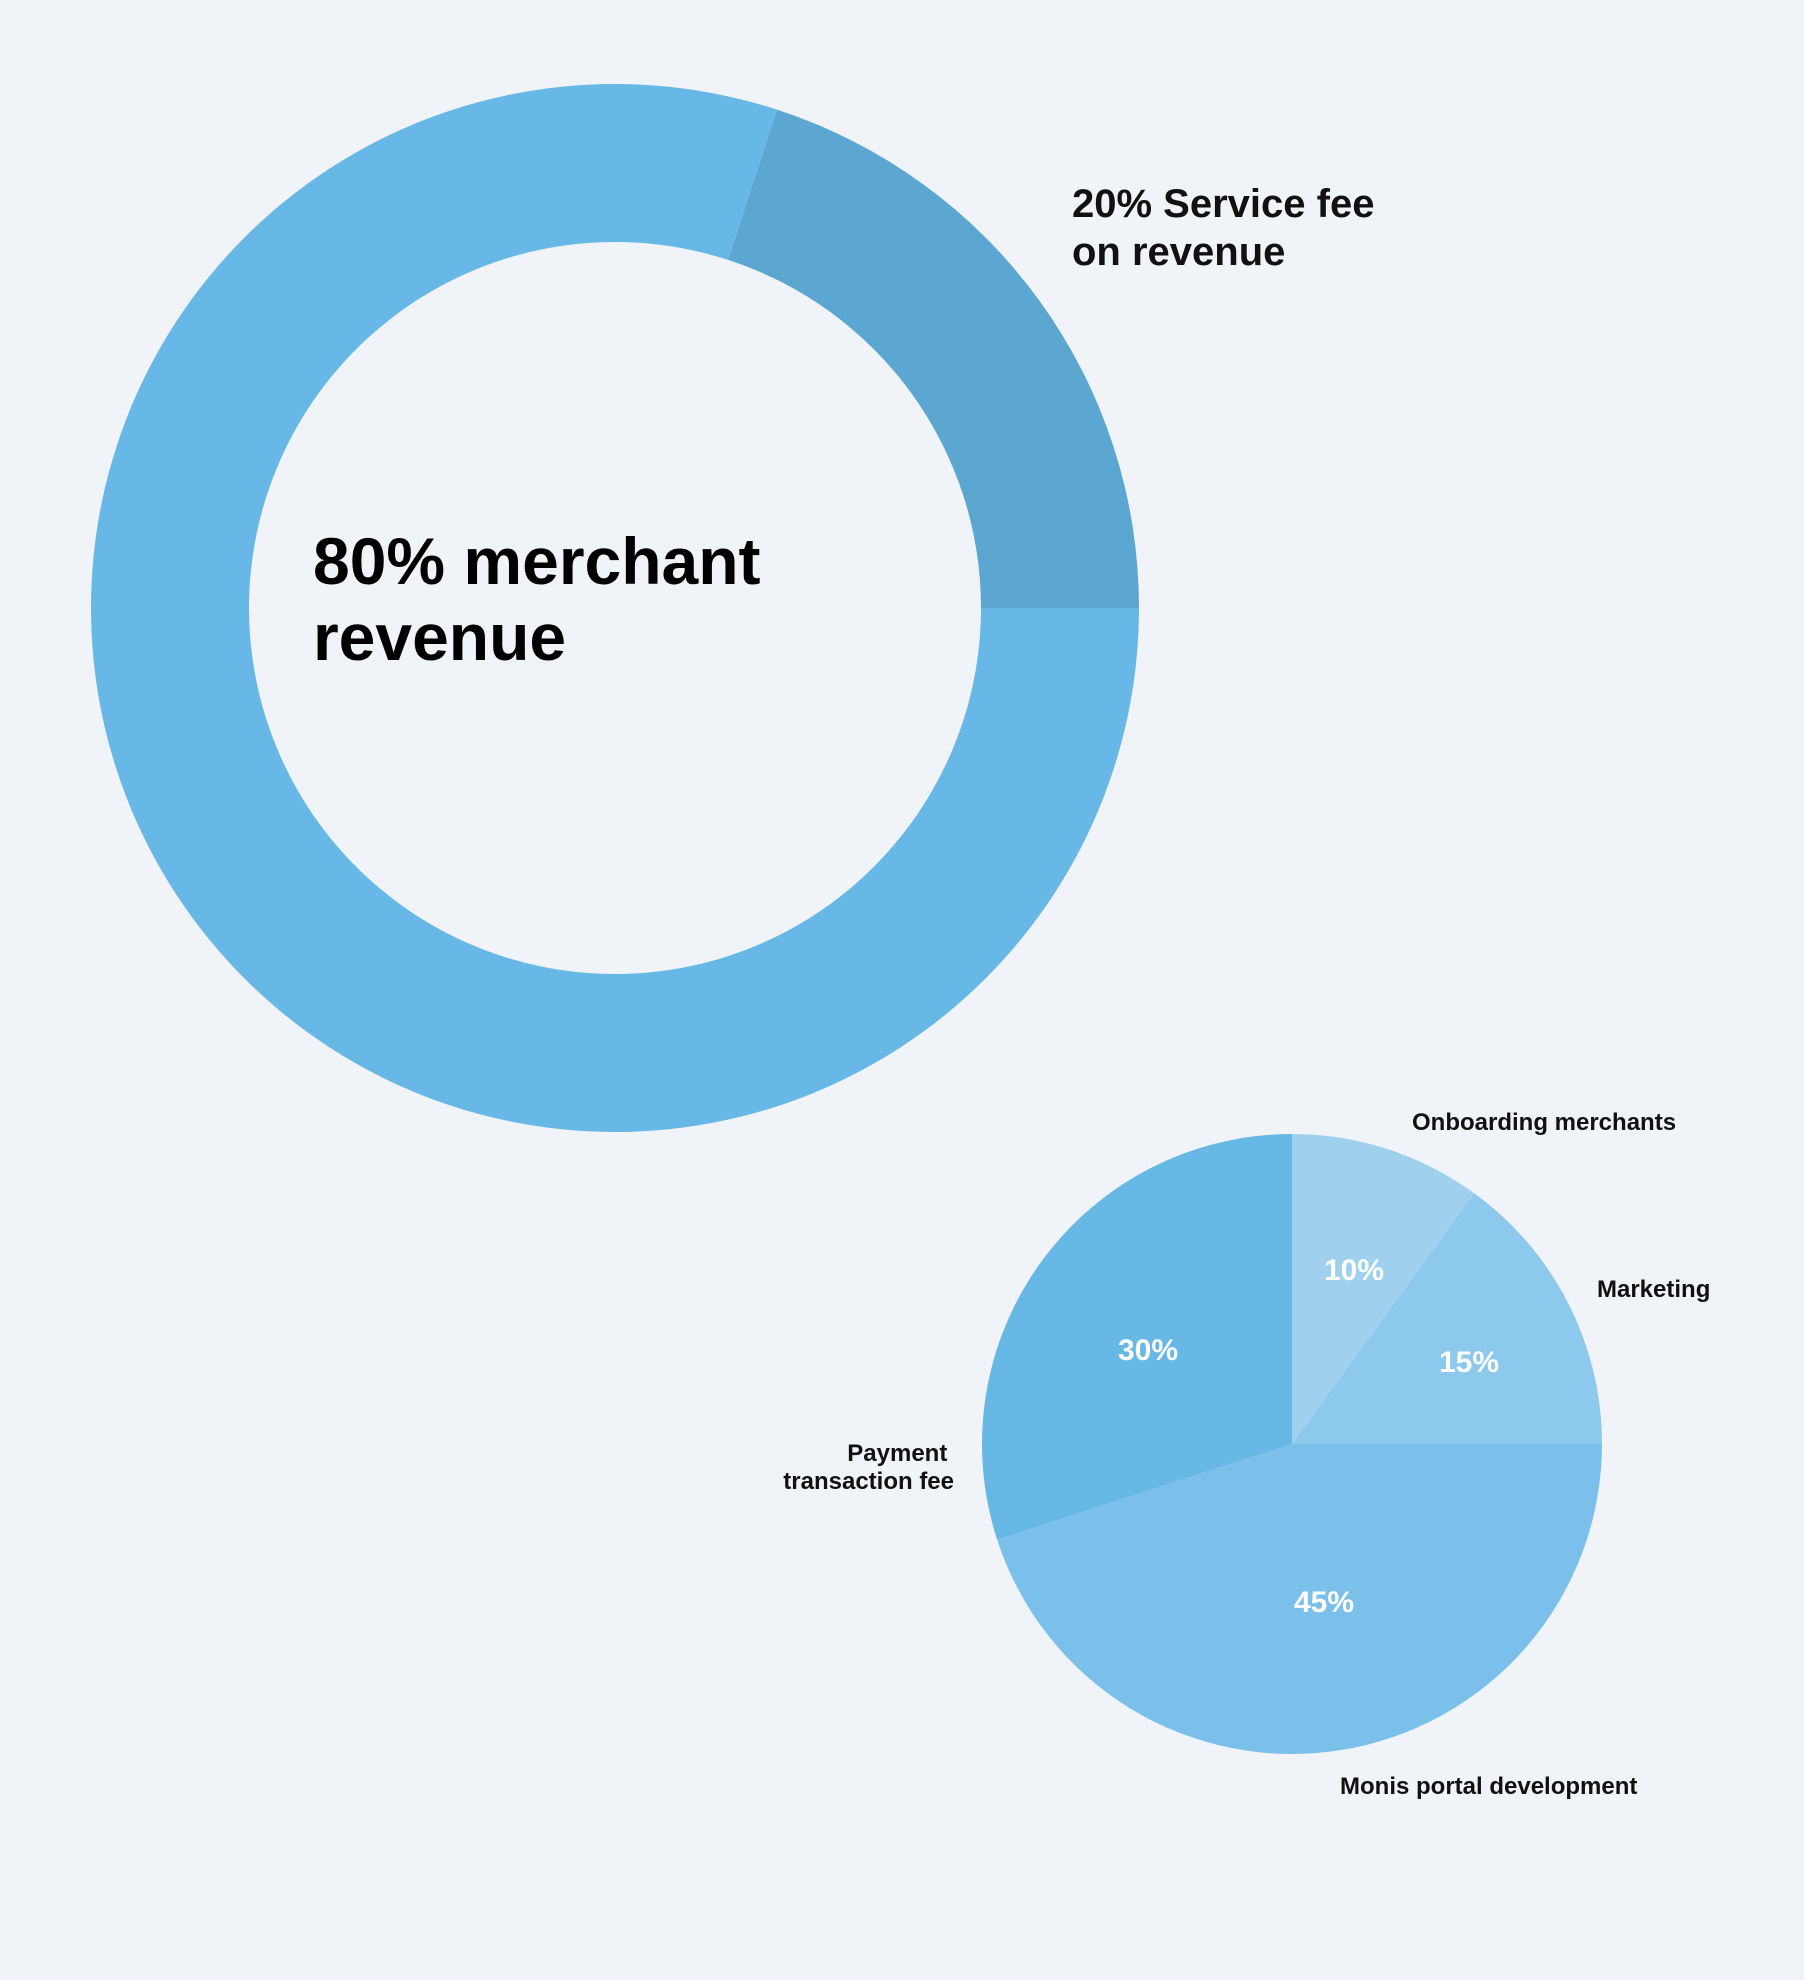  Describe the element at coordinates (1354, 1270) in the screenshot. I see `pie-value-label-onboarding: 10%` at that location.